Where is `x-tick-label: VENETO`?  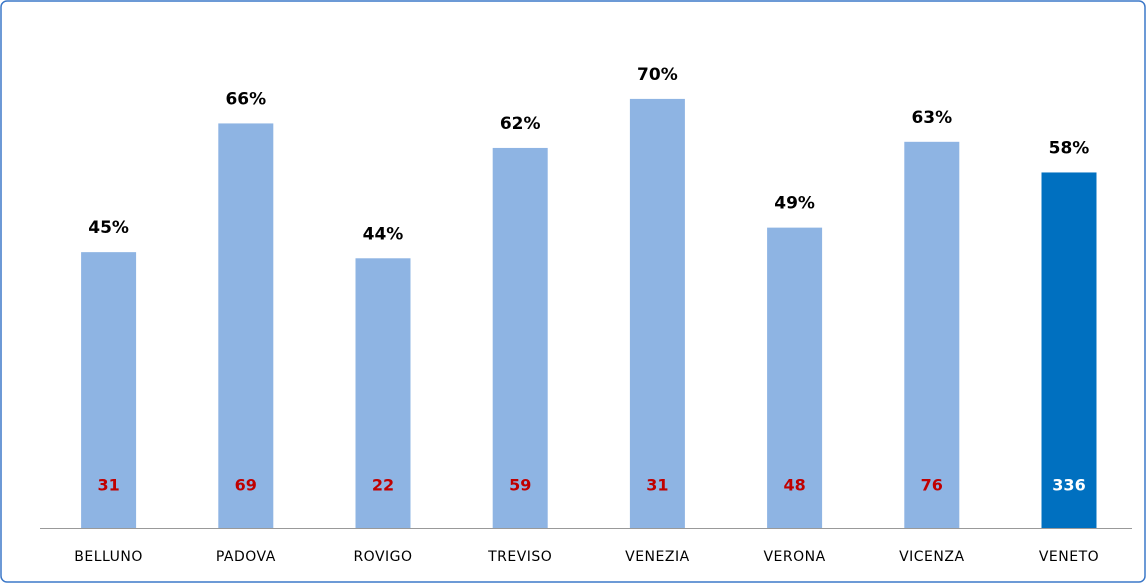 x-tick-label: VENETO is located at coordinates (1069, 557).